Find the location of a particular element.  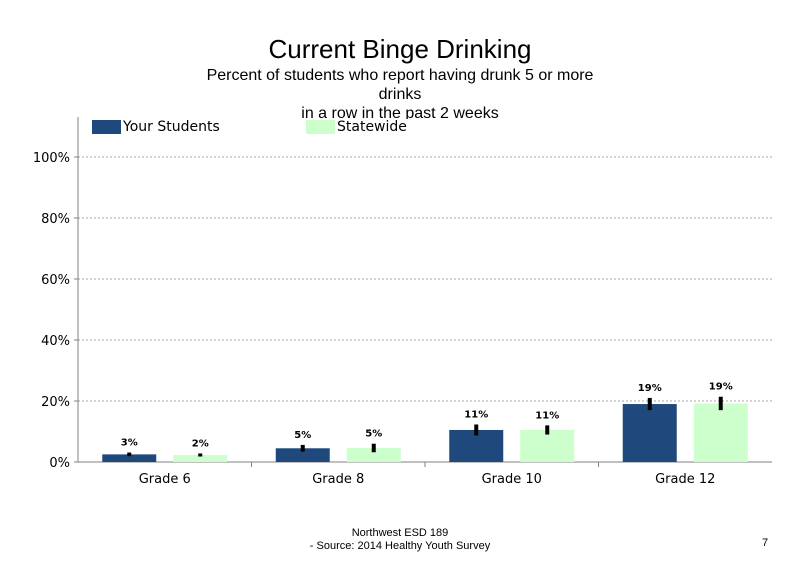

legend-label-statewide: Statewide is located at coordinates (372, 127).